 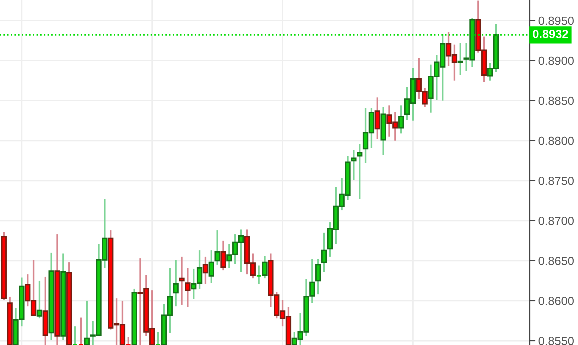 What do you see at coordinates (556, 61) in the screenshot?
I see `y-tick-label: 0.8900` at bounding box center [556, 61].